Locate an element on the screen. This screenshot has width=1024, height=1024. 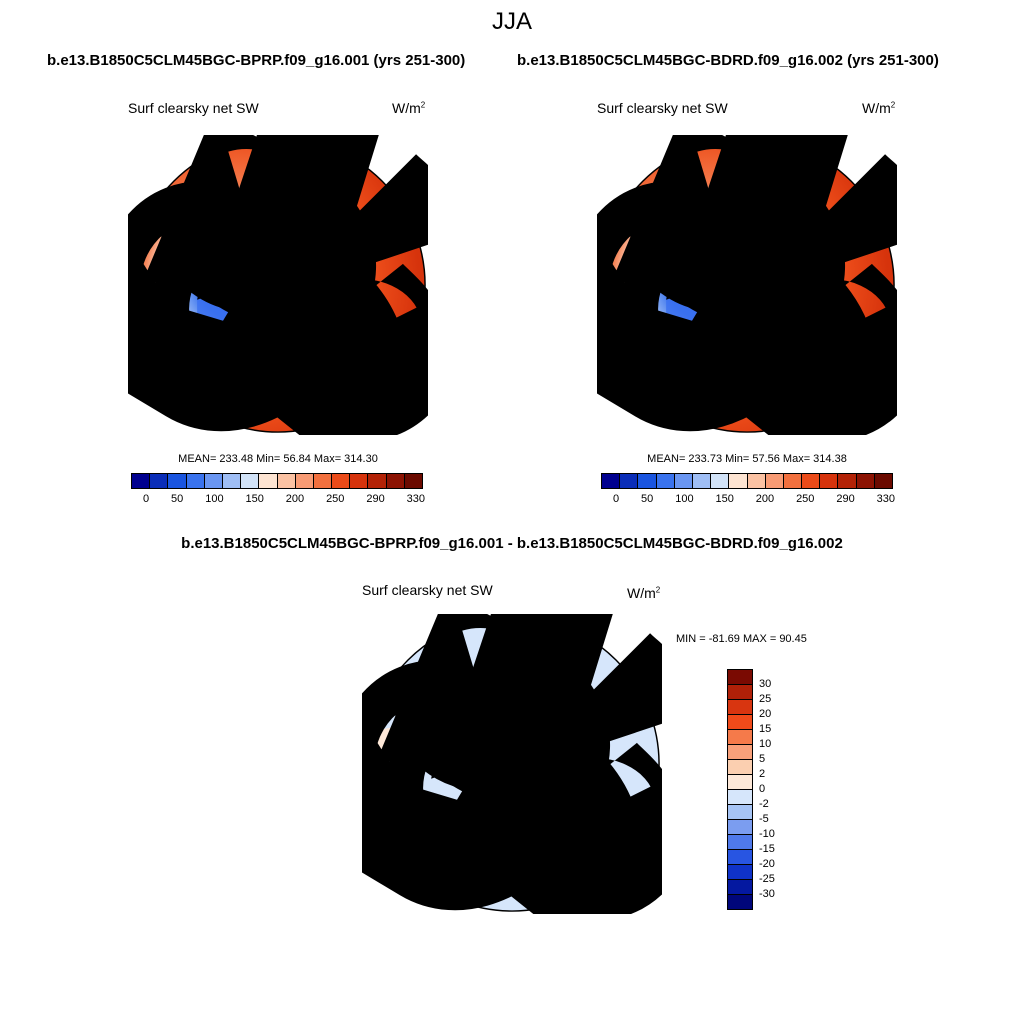
panel1-title: Surf clearsky net SW is located at coordinates (193, 108).